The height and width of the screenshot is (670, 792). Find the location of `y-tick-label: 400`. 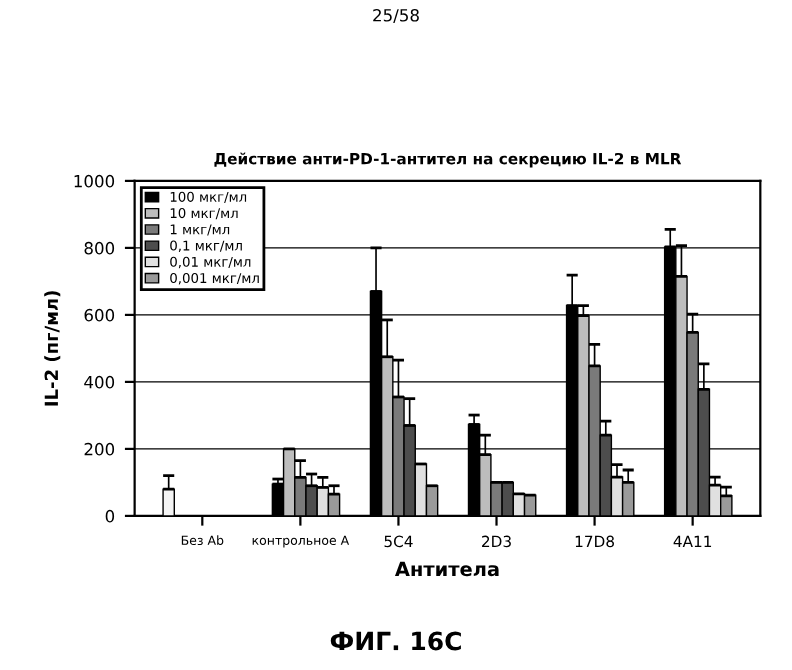

y-tick-label: 400 is located at coordinates (99, 382).